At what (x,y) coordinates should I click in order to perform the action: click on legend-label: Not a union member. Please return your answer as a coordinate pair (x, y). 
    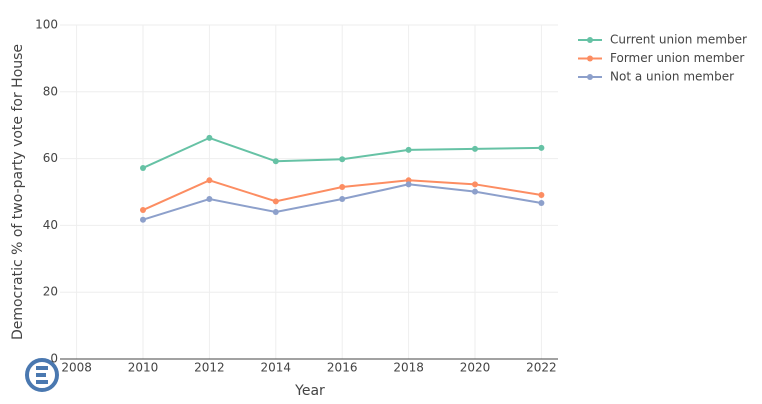
    Looking at the image, I should click on (672, 77).